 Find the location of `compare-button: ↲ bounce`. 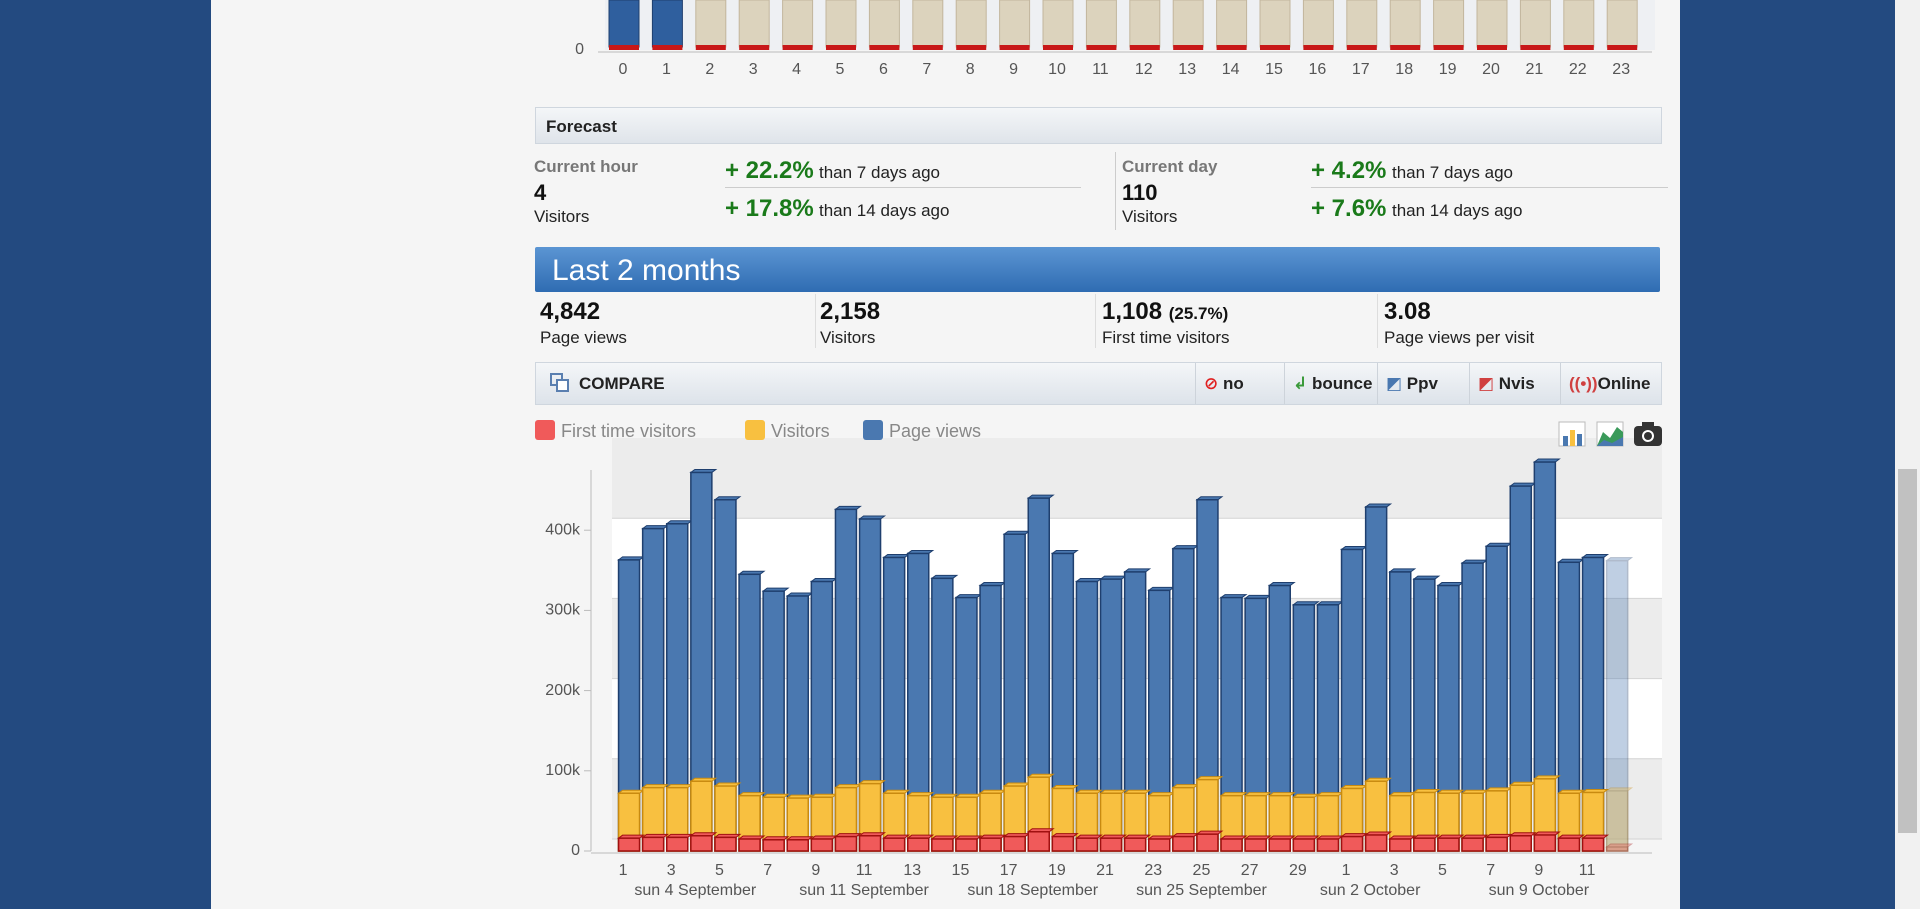

compare-button: ↲ bounce is located at coordinates (1330, 383).